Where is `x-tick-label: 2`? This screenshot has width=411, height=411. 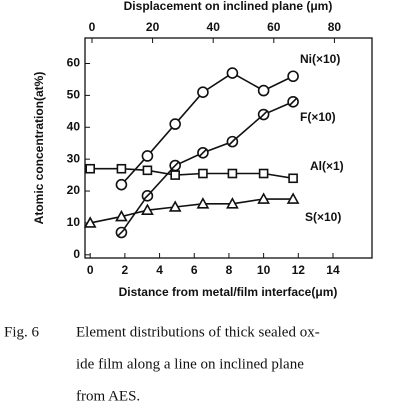
x-tick-label: 2 is located at coordinates (125, 270).